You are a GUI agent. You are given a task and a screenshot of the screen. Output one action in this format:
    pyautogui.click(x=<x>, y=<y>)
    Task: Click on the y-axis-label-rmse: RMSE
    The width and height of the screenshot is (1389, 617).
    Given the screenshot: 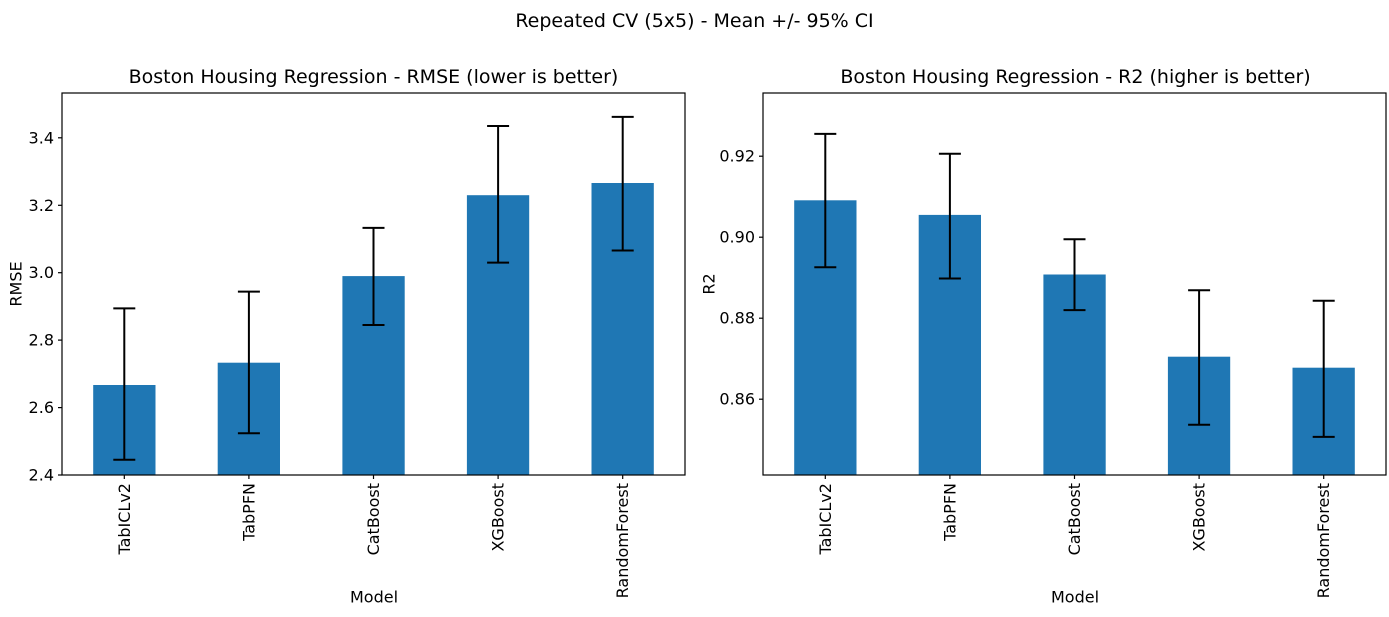 What is the action you would take?
    pyautogui.click(x=16, y=284)
    